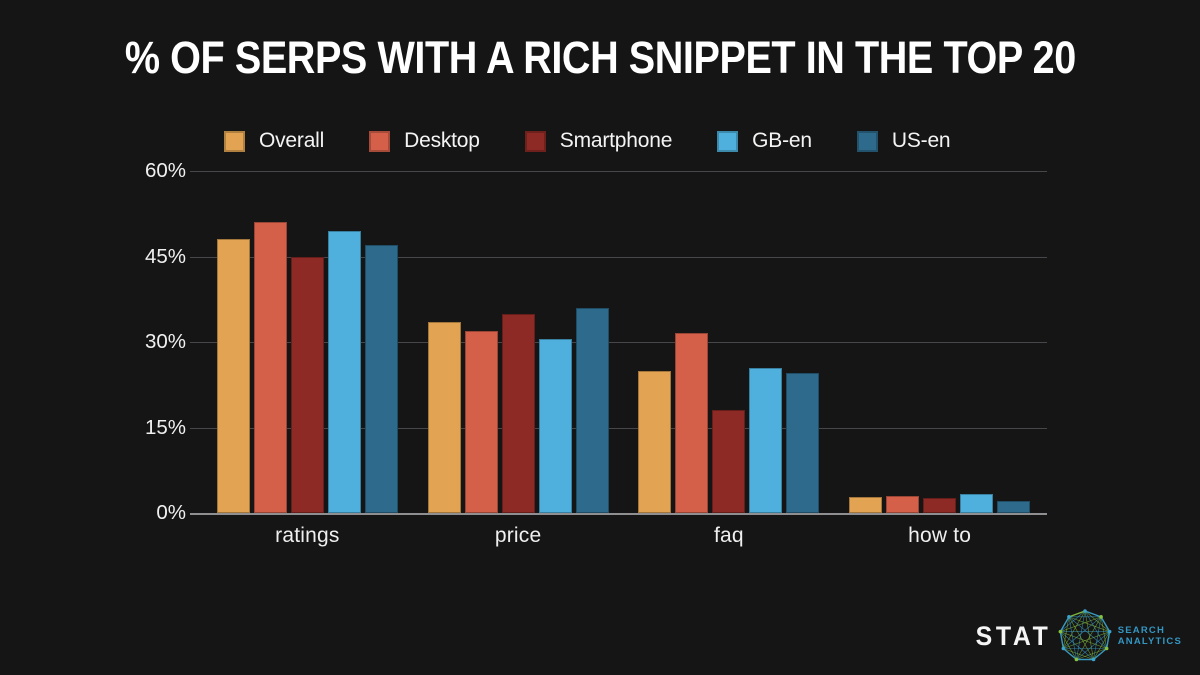  Describe the element at coordinates (766, 440) in the screenshot. I see `bar-gb-en-faq` at that location.